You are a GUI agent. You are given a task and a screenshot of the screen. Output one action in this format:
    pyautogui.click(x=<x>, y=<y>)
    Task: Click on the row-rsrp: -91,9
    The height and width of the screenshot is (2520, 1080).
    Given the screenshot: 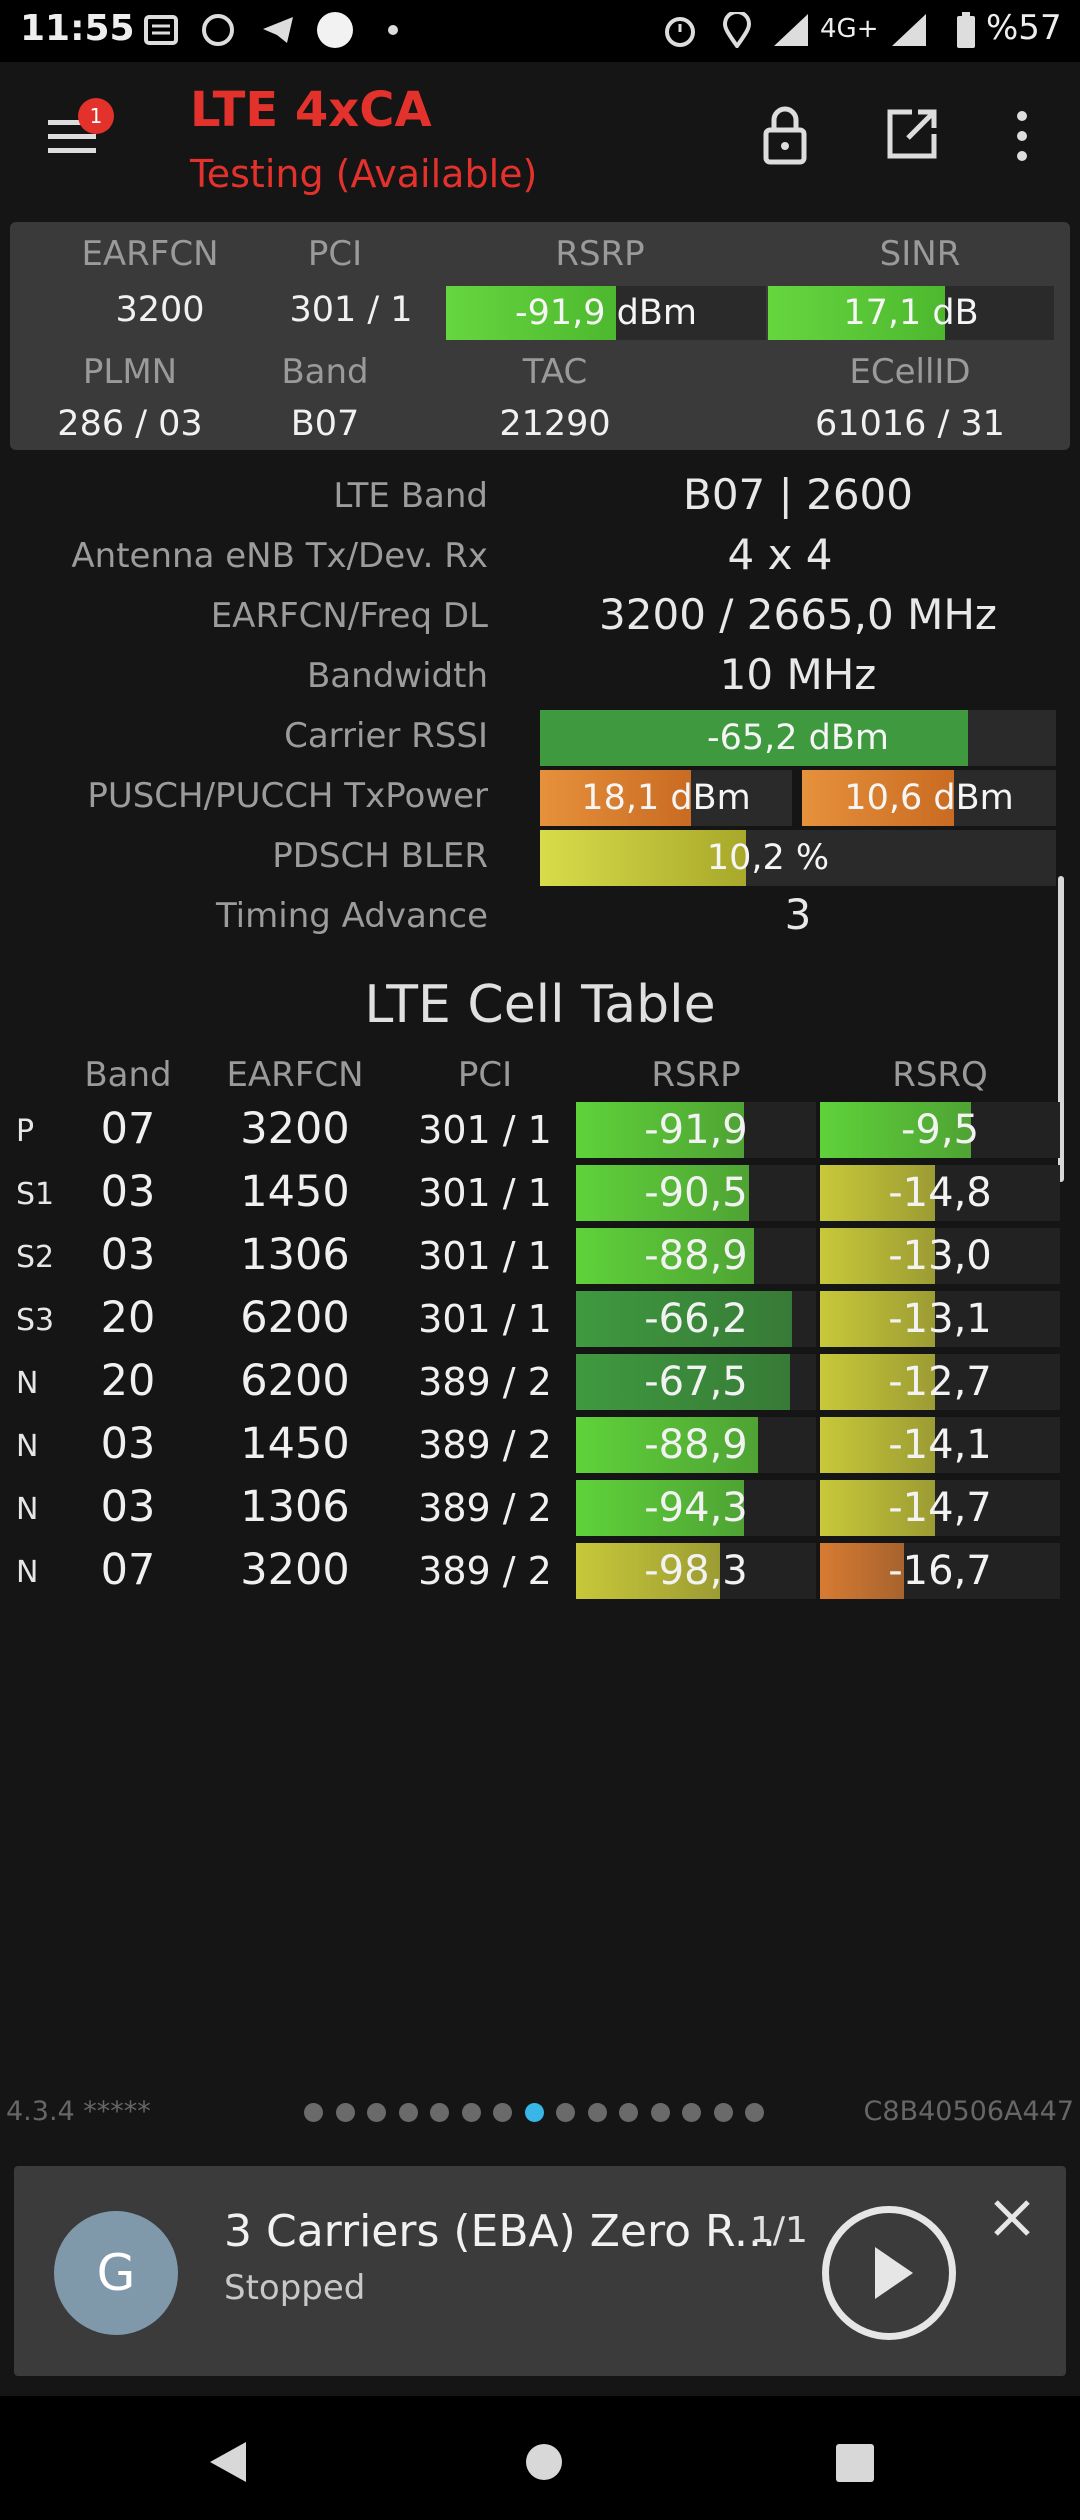 What is the action you would take?
    pyautogui.click(x=696, y=1130)
    